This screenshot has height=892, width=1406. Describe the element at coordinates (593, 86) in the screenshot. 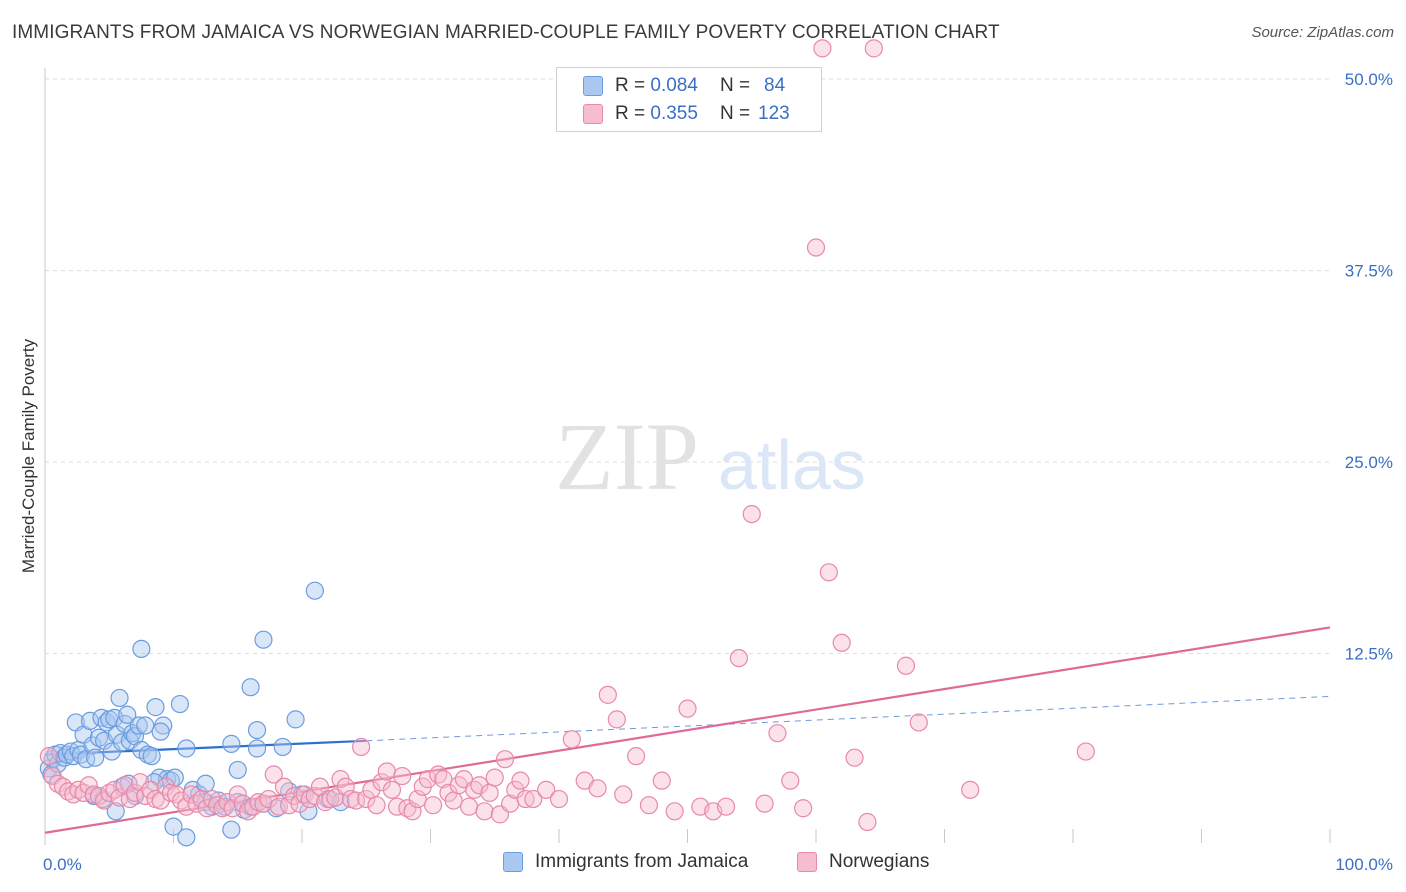

I see `legend-swatch-blue` at that location.